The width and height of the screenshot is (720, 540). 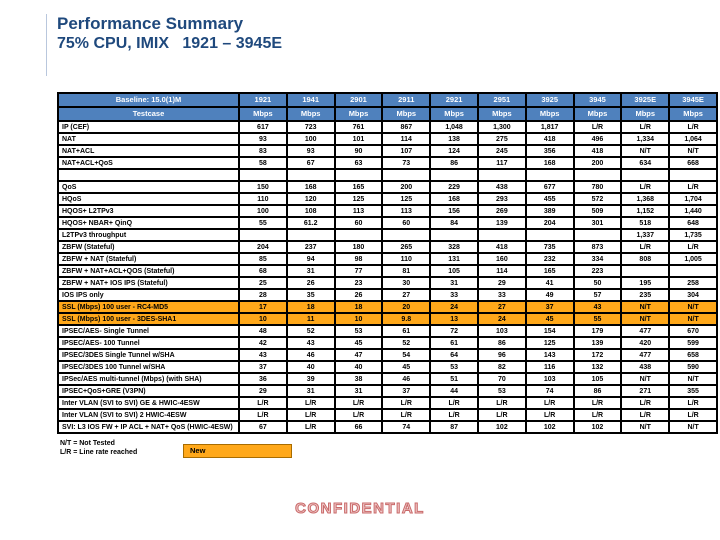 I want to click on value-cell: 617, so click(x=263, y=127).